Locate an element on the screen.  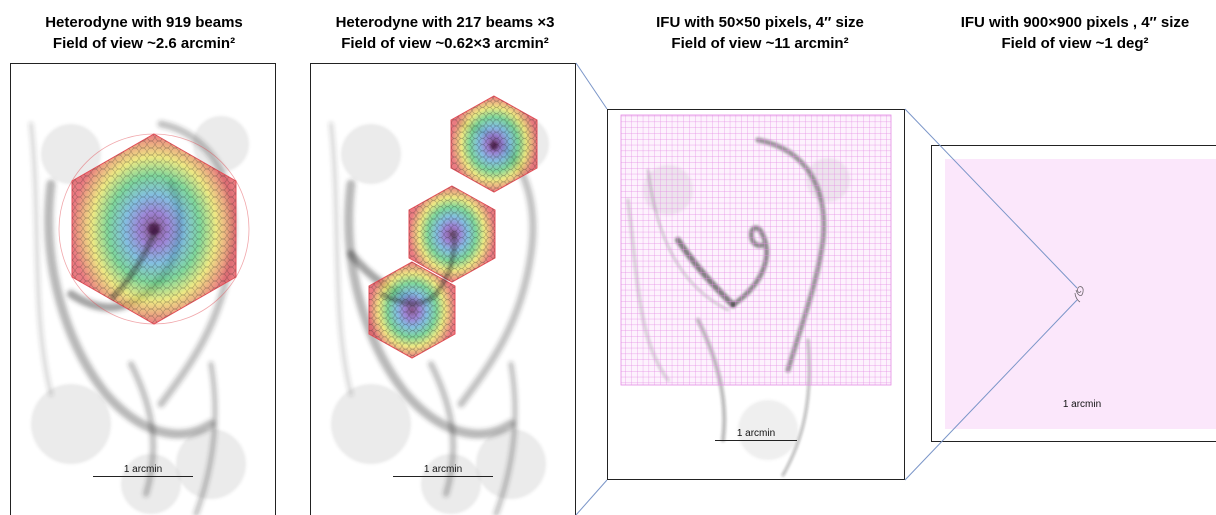
panel-4-scale-bar: 1 arcmin is located at coordinates (1082, 404).